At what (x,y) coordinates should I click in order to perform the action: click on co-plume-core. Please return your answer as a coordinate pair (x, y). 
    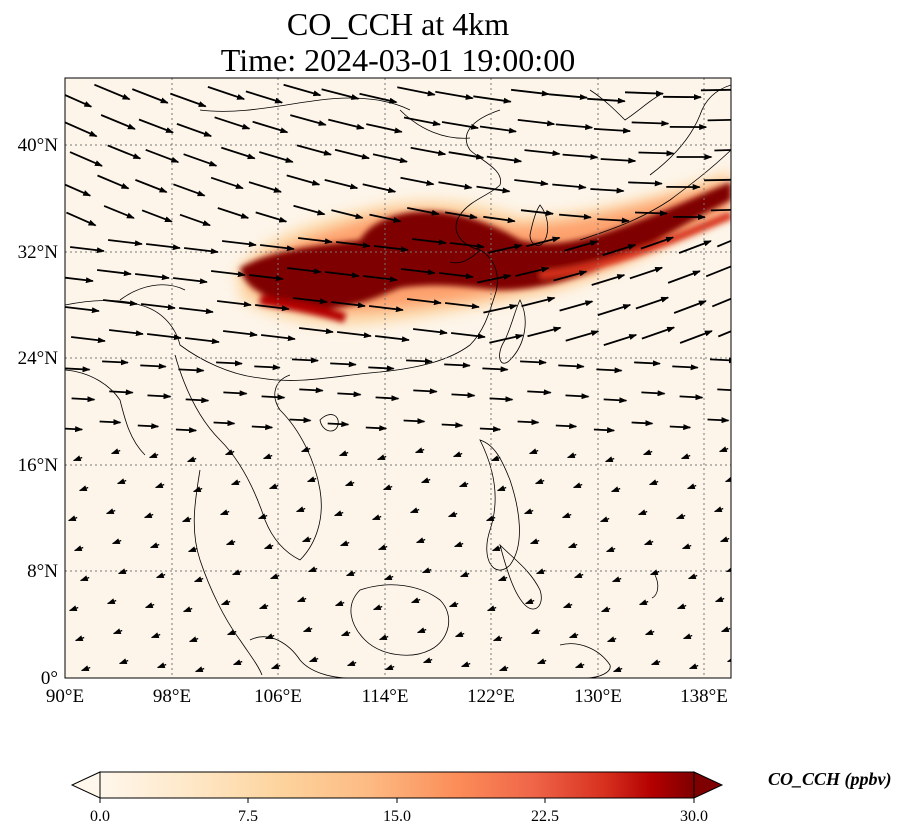
    Looking at the image, I should click on (485, 252).